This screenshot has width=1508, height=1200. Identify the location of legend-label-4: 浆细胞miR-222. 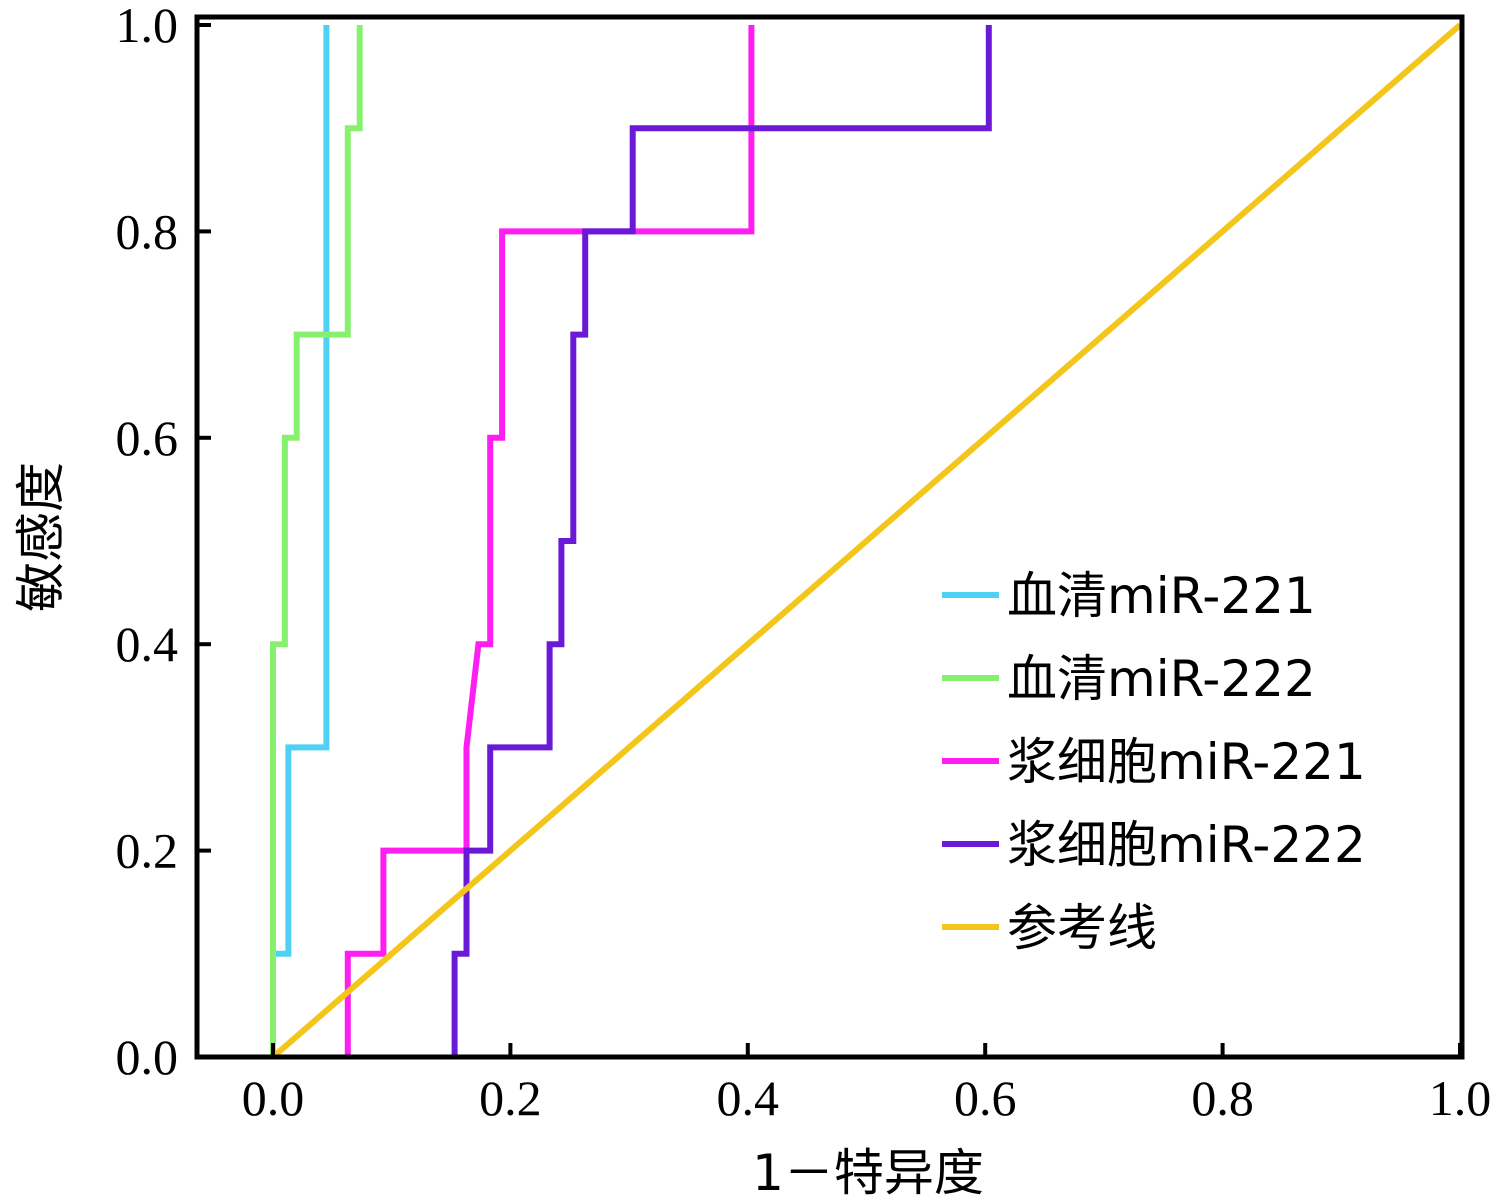
(1186, 845).